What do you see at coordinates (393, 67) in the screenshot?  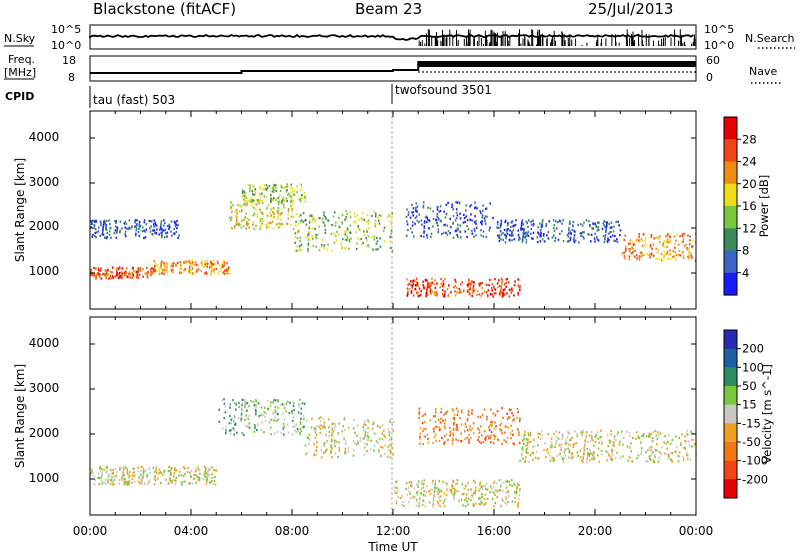 I see `freq-traces` at bounding box center [393, 67].